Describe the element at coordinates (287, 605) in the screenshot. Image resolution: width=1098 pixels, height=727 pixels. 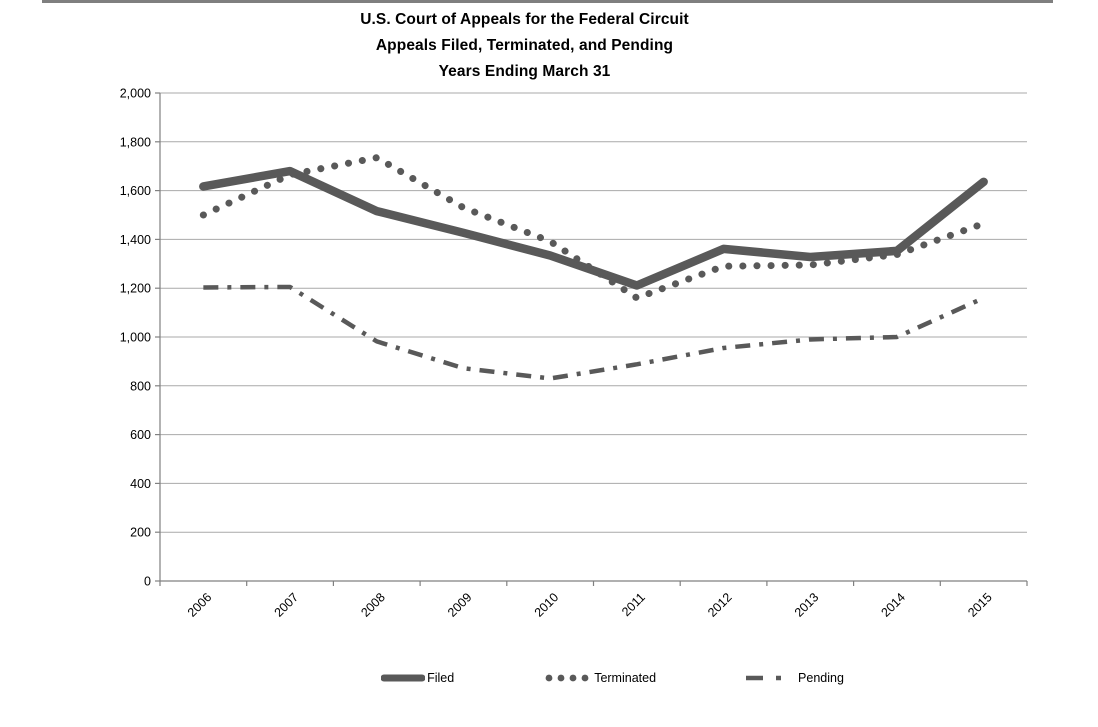
I see `x-axis-label: 2007` at that location.